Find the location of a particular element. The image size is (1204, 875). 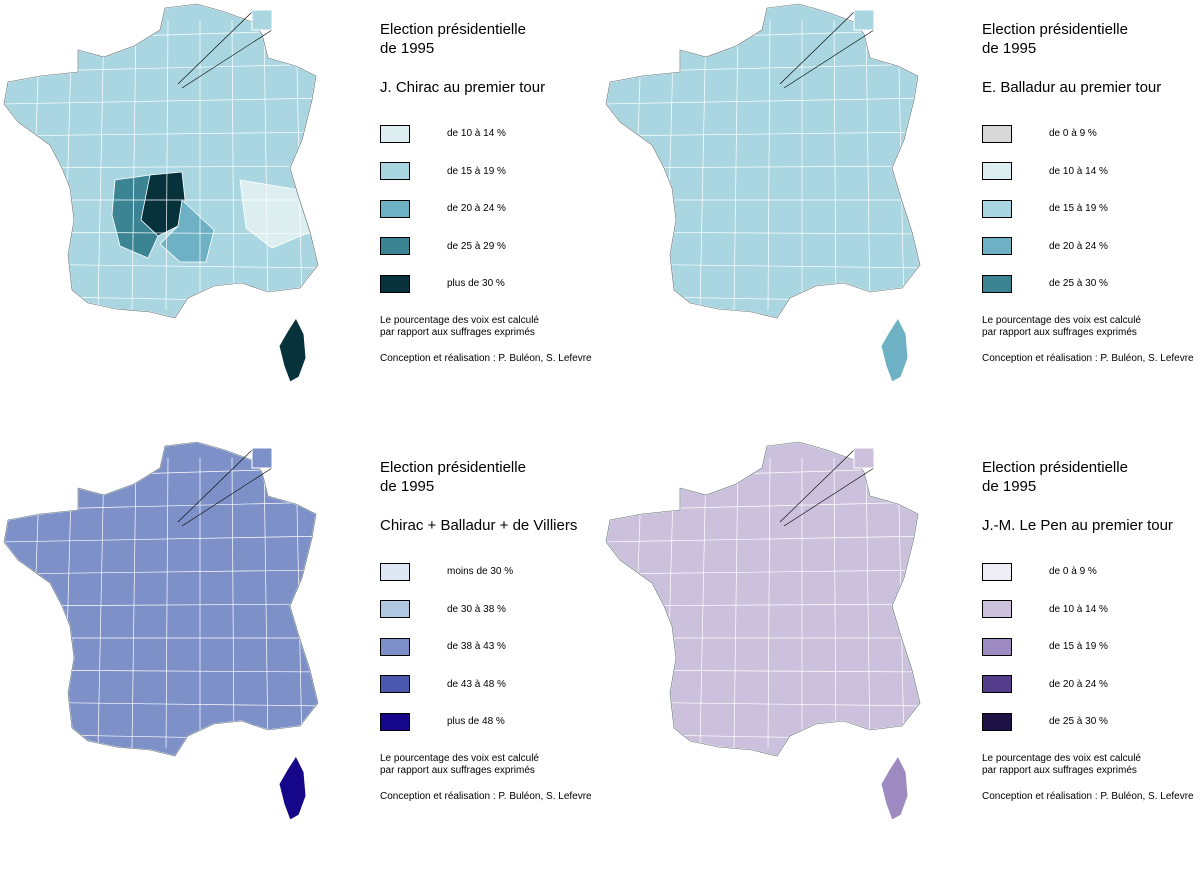

legend-label: plus de 48 % is located at coordinates (476, 722).